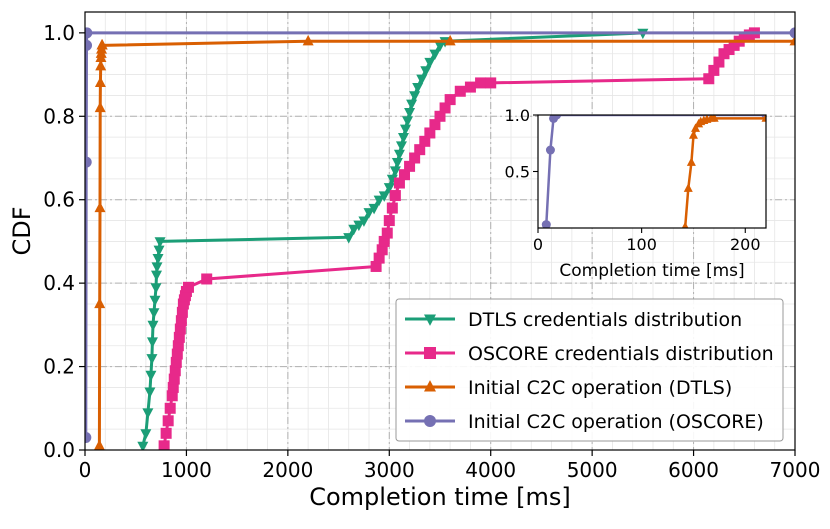 The width and height of the screenshot is (830, 529). What do you see at coordinates (59, 200) in the screenshot?
I see `y-tick-label: 0.6` at bounding box center [59, 200].